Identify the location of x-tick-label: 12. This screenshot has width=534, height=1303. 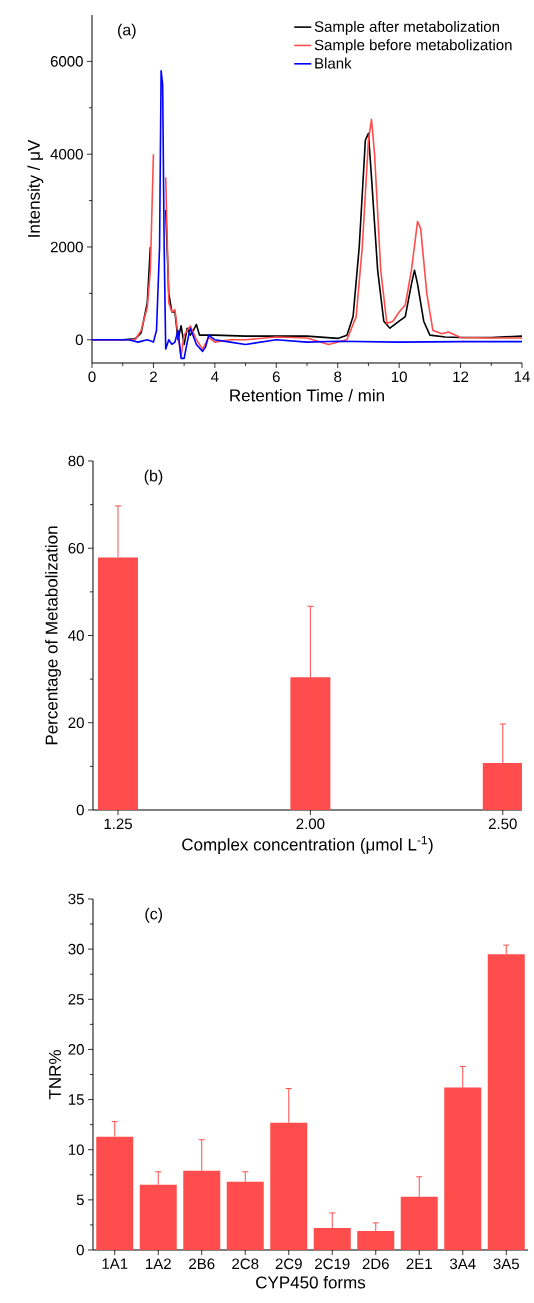
(461, 376).